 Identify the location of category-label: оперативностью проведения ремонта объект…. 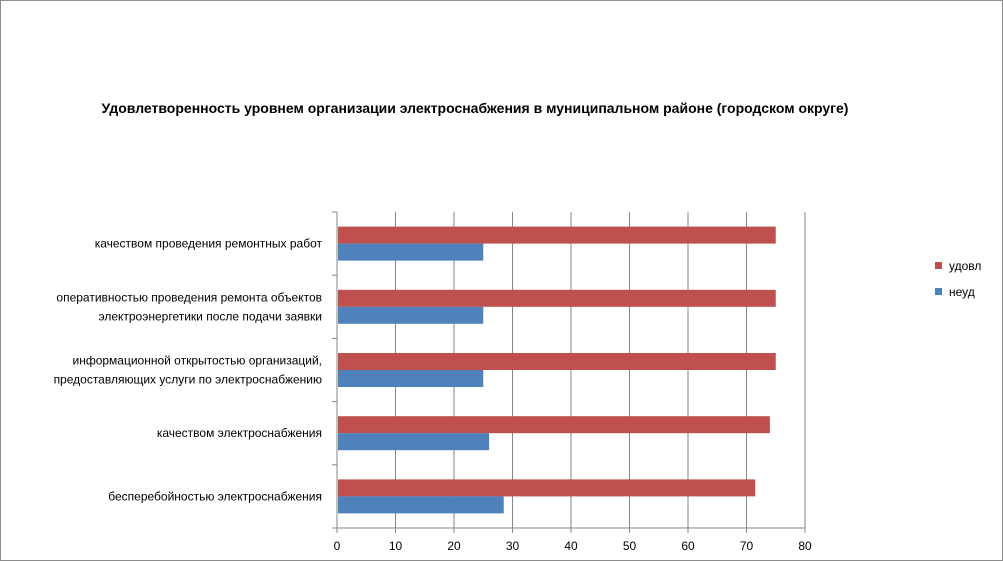
(189, 297).